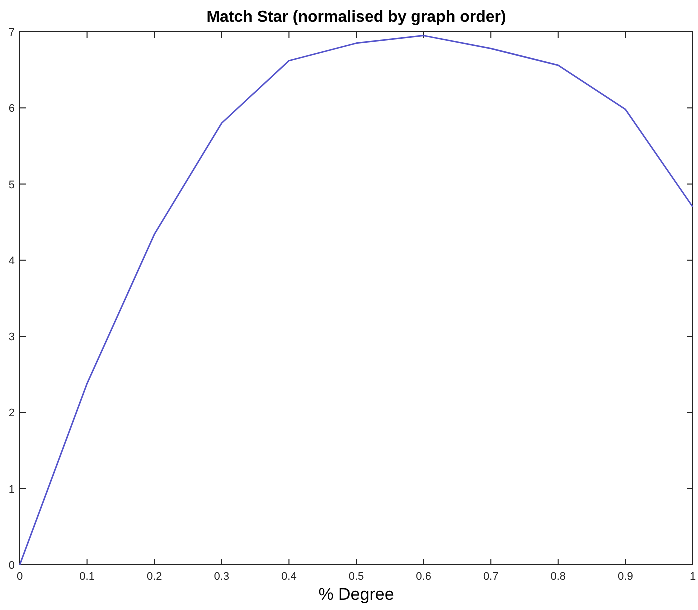 The width and height of the screenshot is (698, 610). What do you see at coordinates (11, 490) in the screenshot?
I see `y-tick-label: 1` at bounding box center [11, 490].